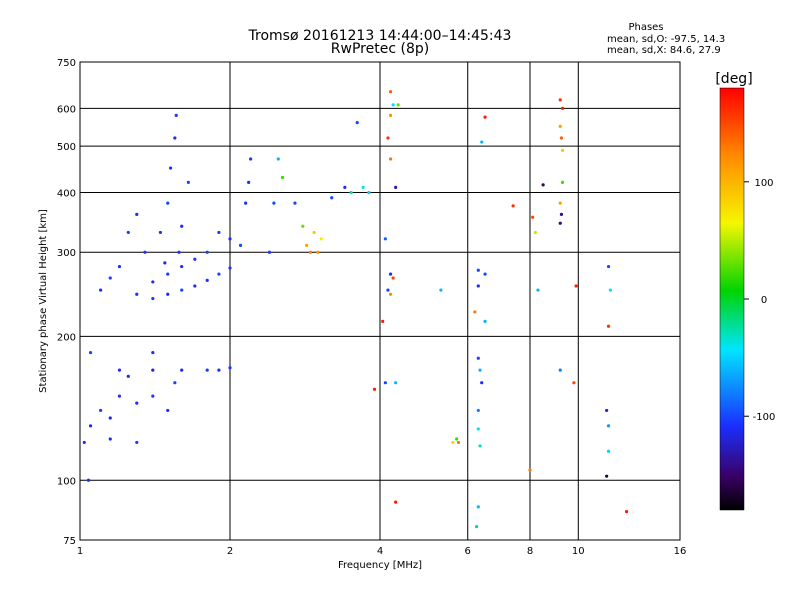 The height and width of the screenshot is (600, 800). What do you see at coordinates (43, 301) in the screenshot?
I see `y-axis-label: Stationary phase Virtual Height [km]` at bounding box center [43, 301].